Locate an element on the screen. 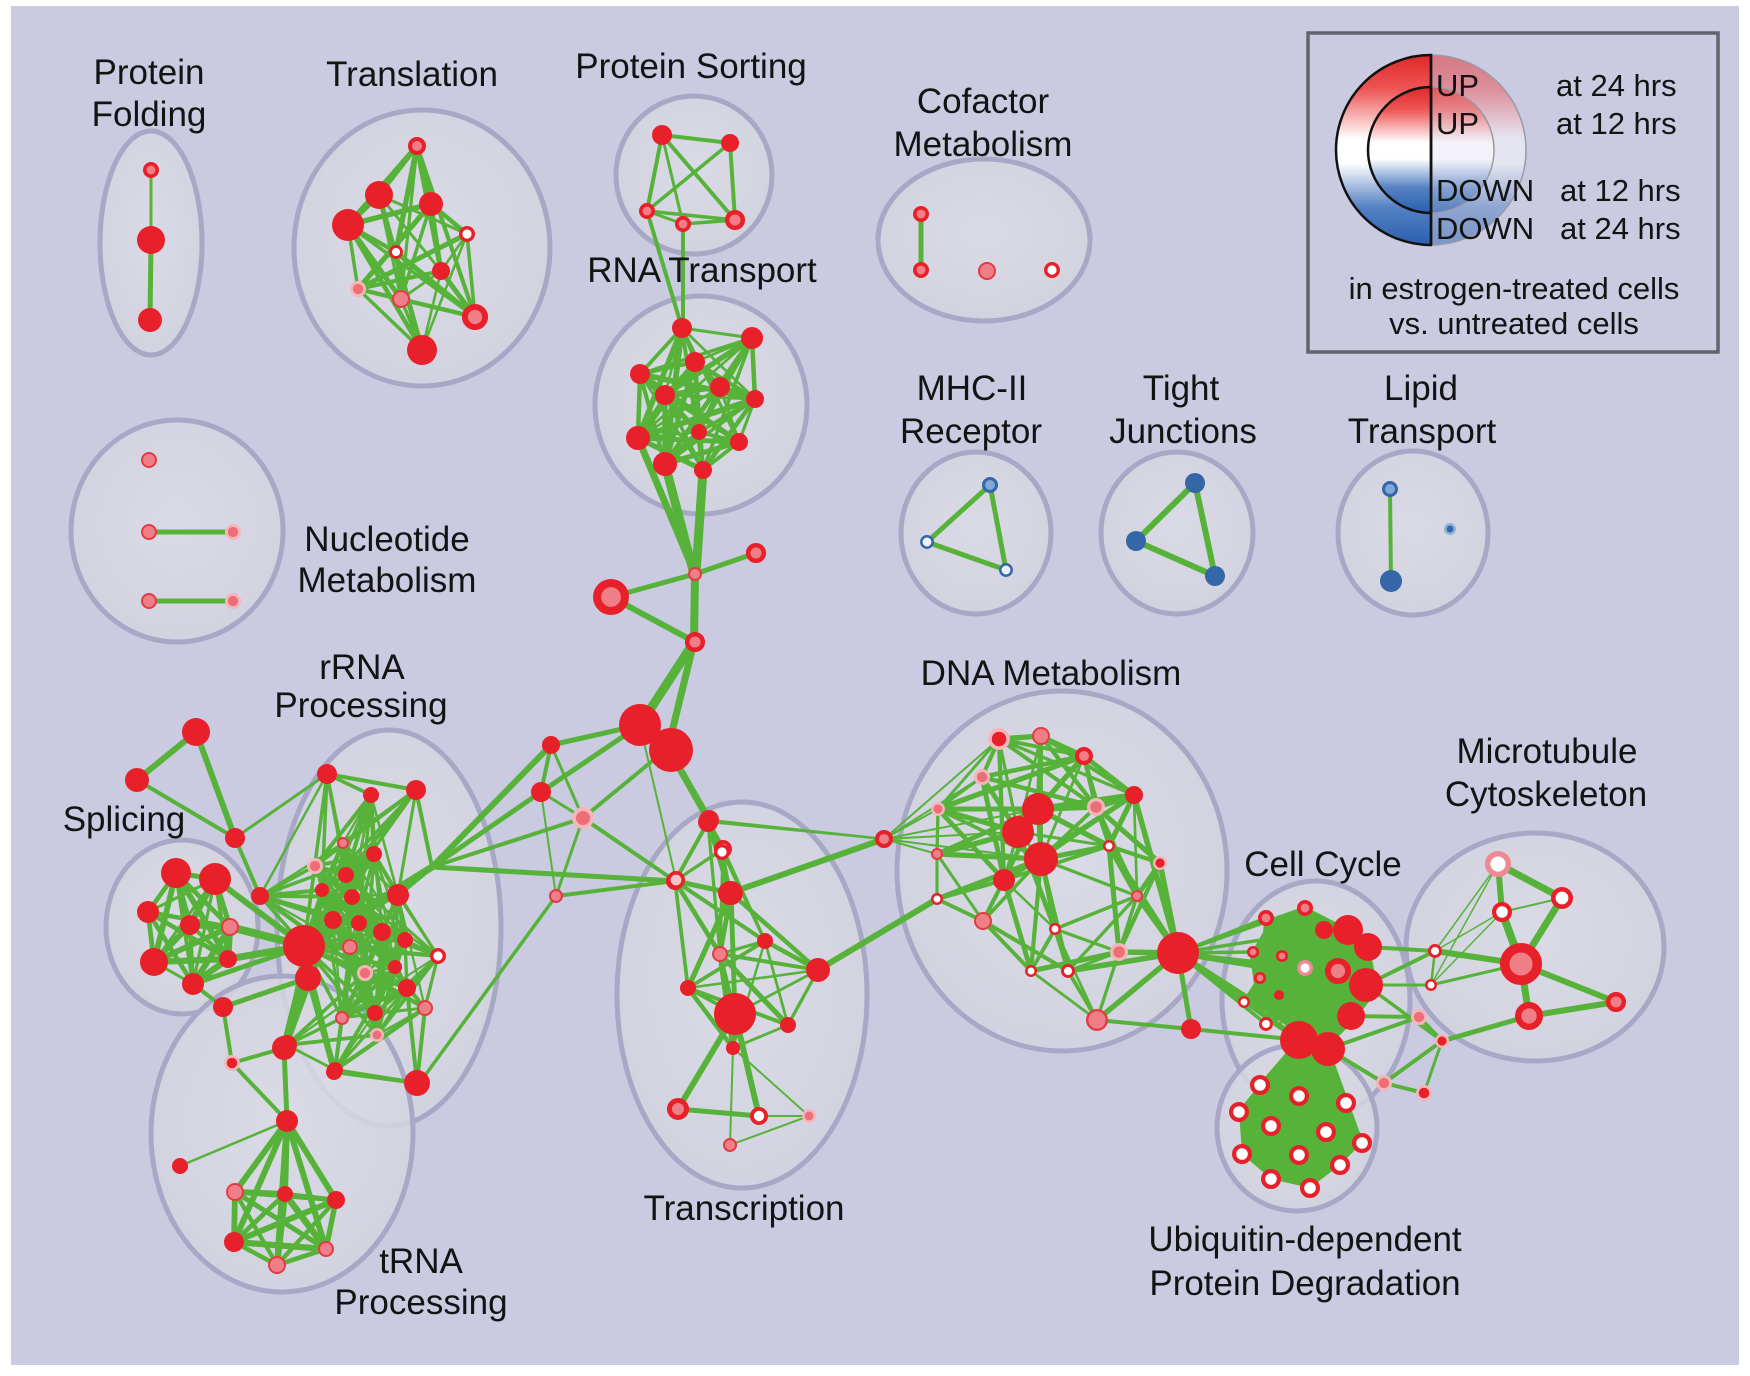 The image size is (1750, 1376). svg-text: Splicing is located at coordinates (124, 819).